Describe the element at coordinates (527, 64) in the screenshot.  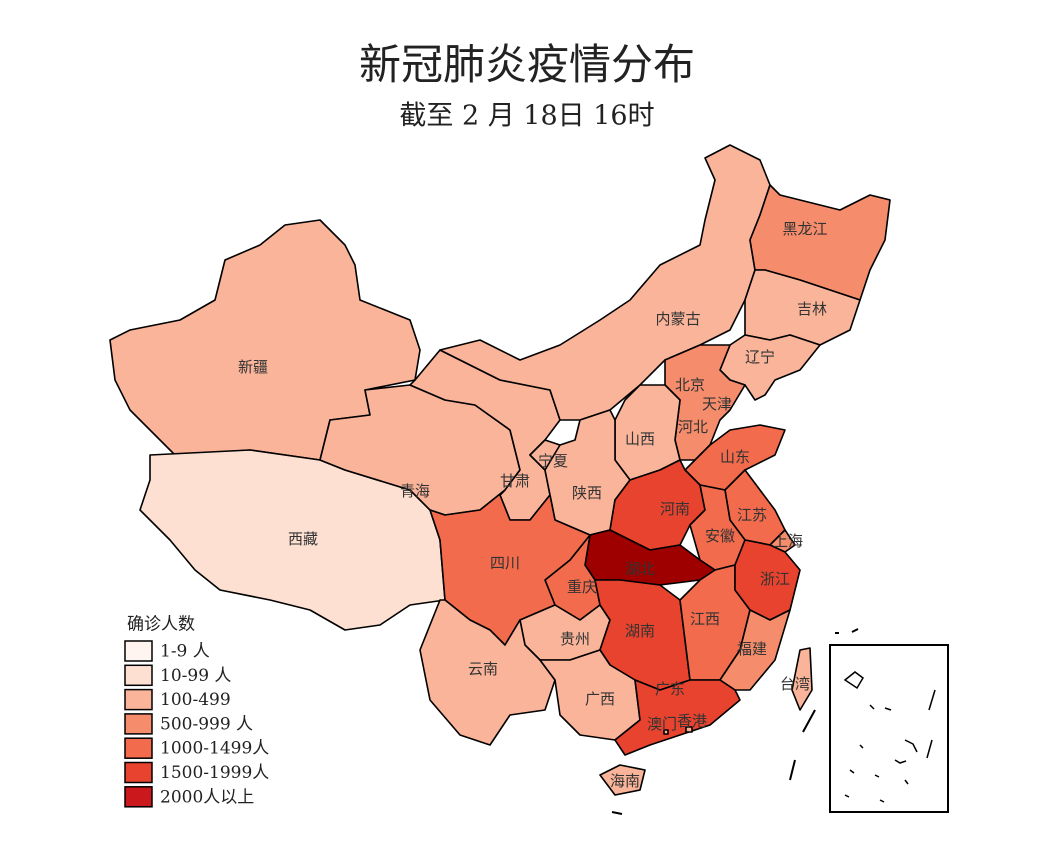
I see `title: 新冠肺炎疫情分布` at that location.